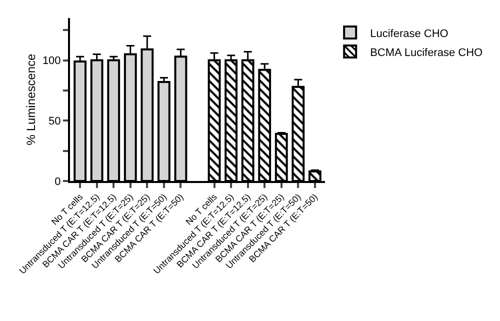 The width and height of the screenshot is (500, 321). What do you see at coordinates (427, 52) in the screenshot?
I see `text: BCMA Luciferase CHO` at bounding box center [427, 52].